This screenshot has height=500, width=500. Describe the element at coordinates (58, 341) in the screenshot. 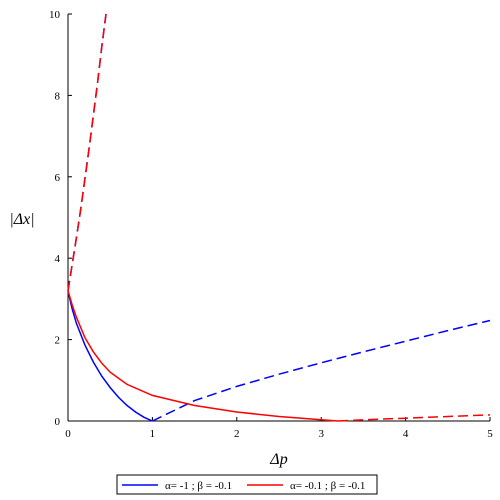

I see `y-tick-label: 2` at that location.